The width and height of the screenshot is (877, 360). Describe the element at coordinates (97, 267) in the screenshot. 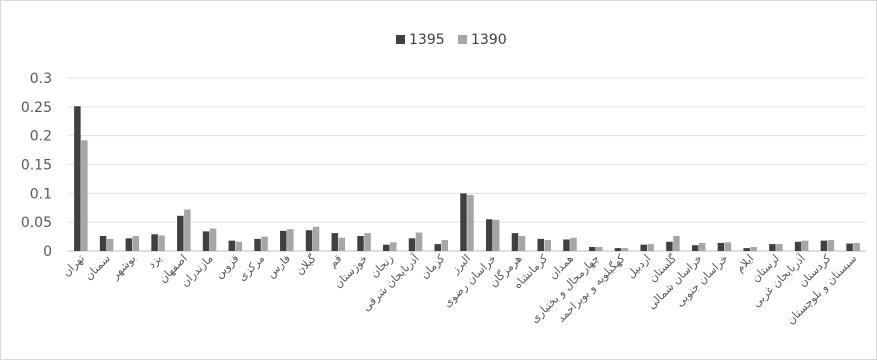

I see `category-label: سمنان` at that location.